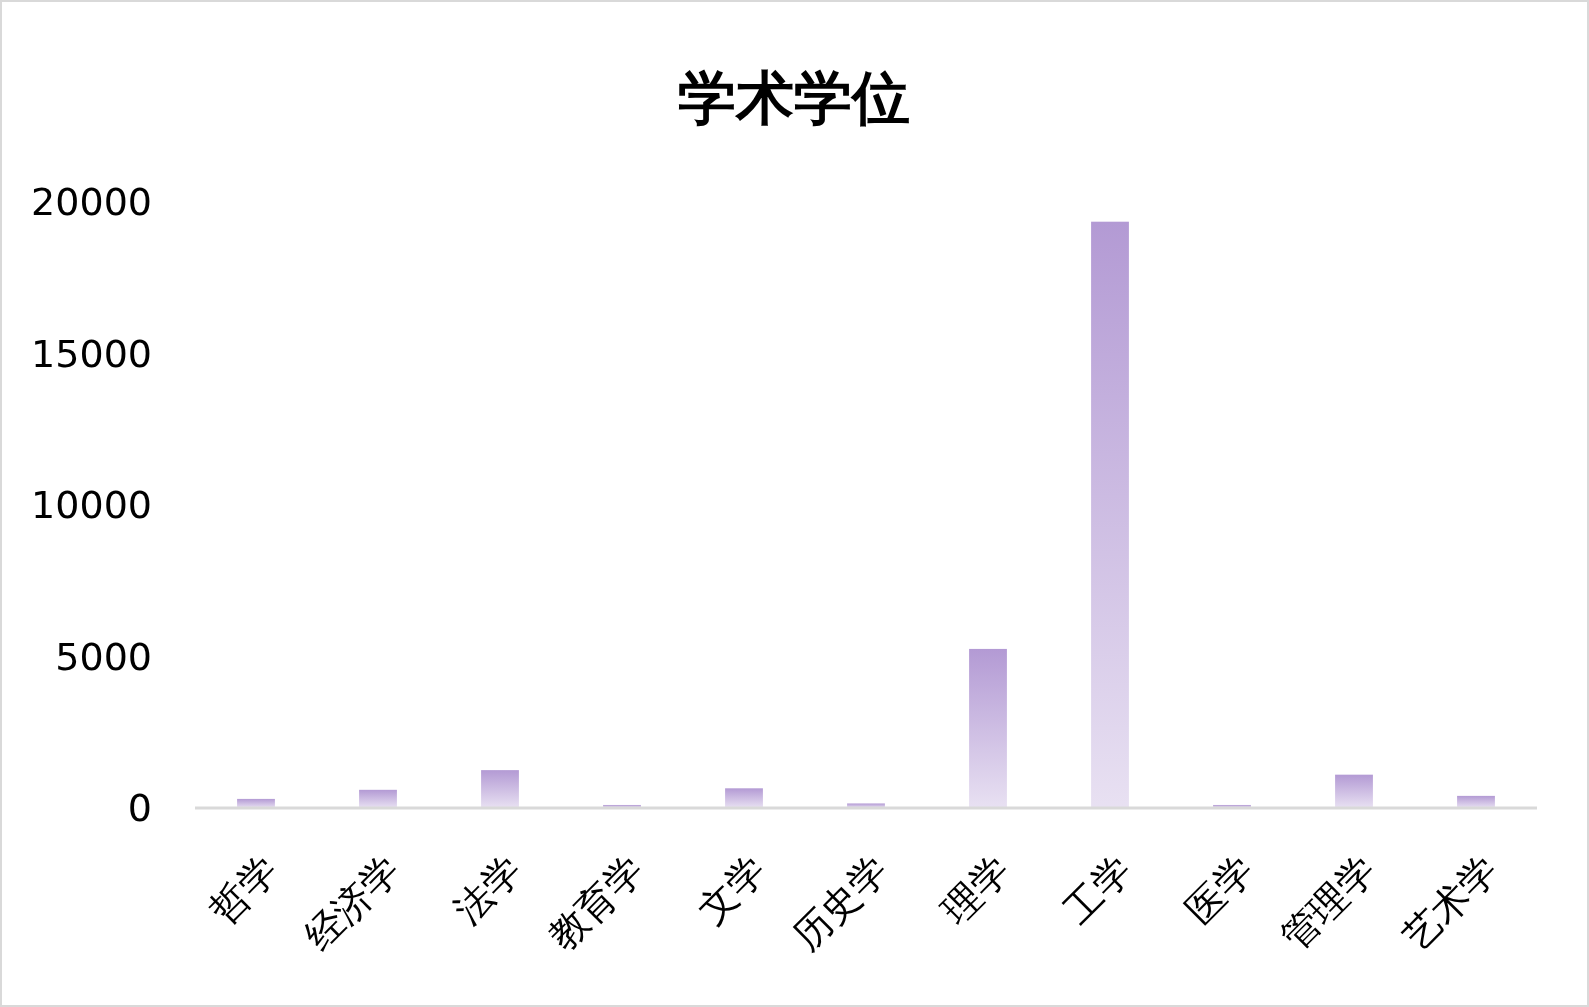 Image resolution: width=1589 pixels, height=1007 pixels. Describe the element at coordinates (91, 353) in the screenshot. I see `y-tick-label: 15000` at that location.